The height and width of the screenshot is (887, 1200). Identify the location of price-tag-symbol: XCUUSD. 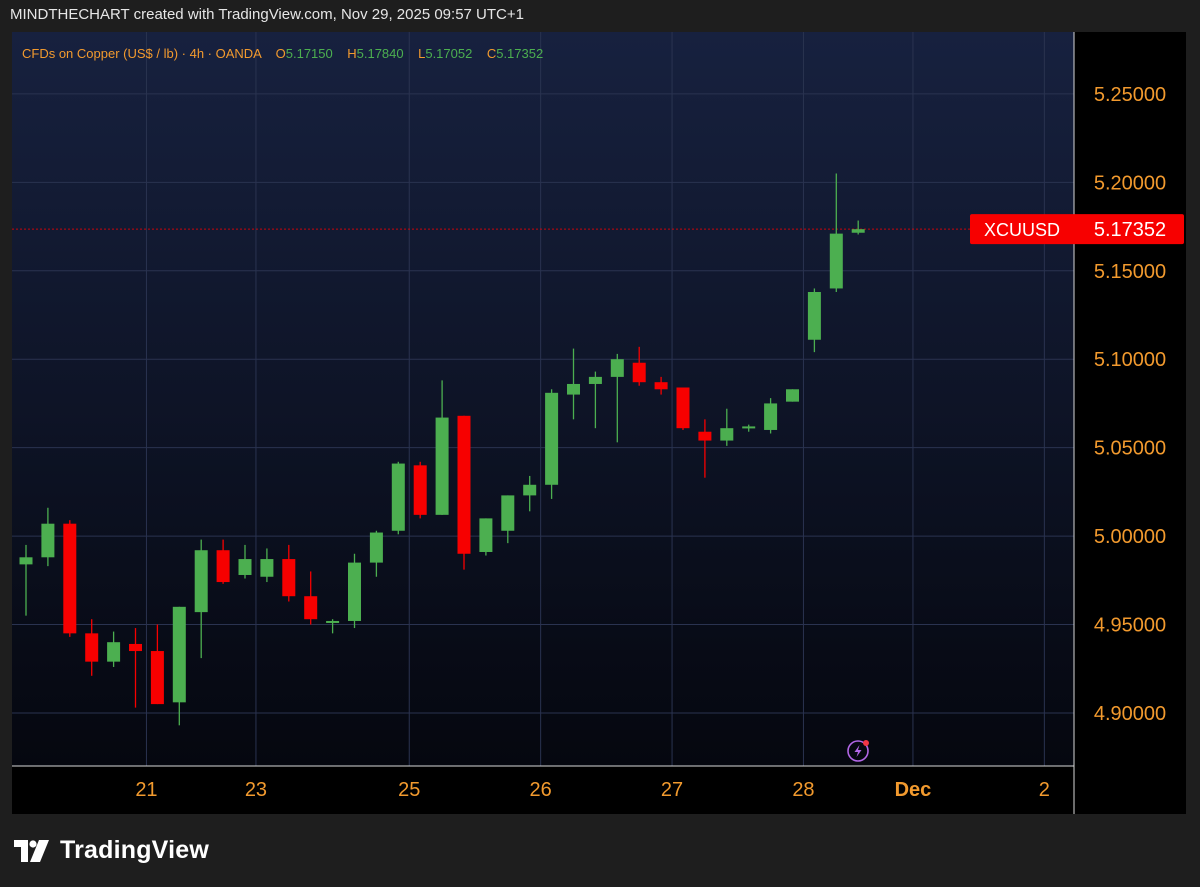
(1022, 230).